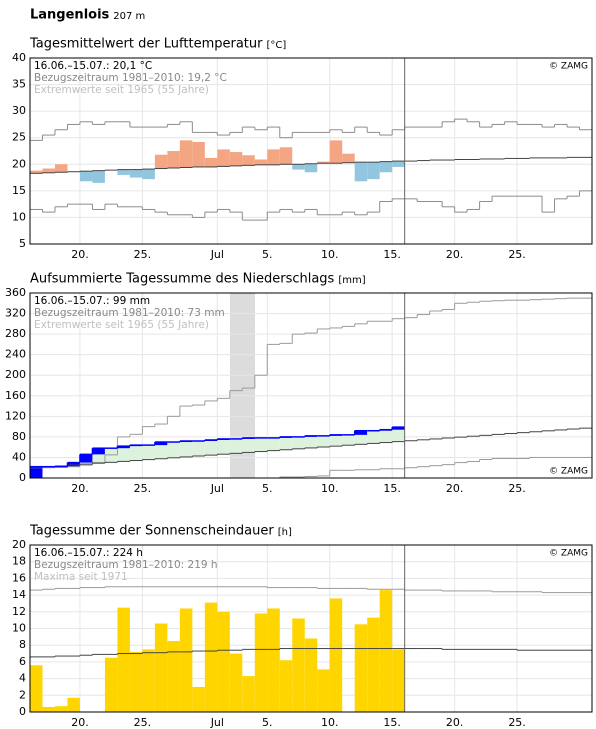 The image size is (596, 729). I want to click on chart-title: Tagessumme der Sonnenscheindauer, so click(151, 531).